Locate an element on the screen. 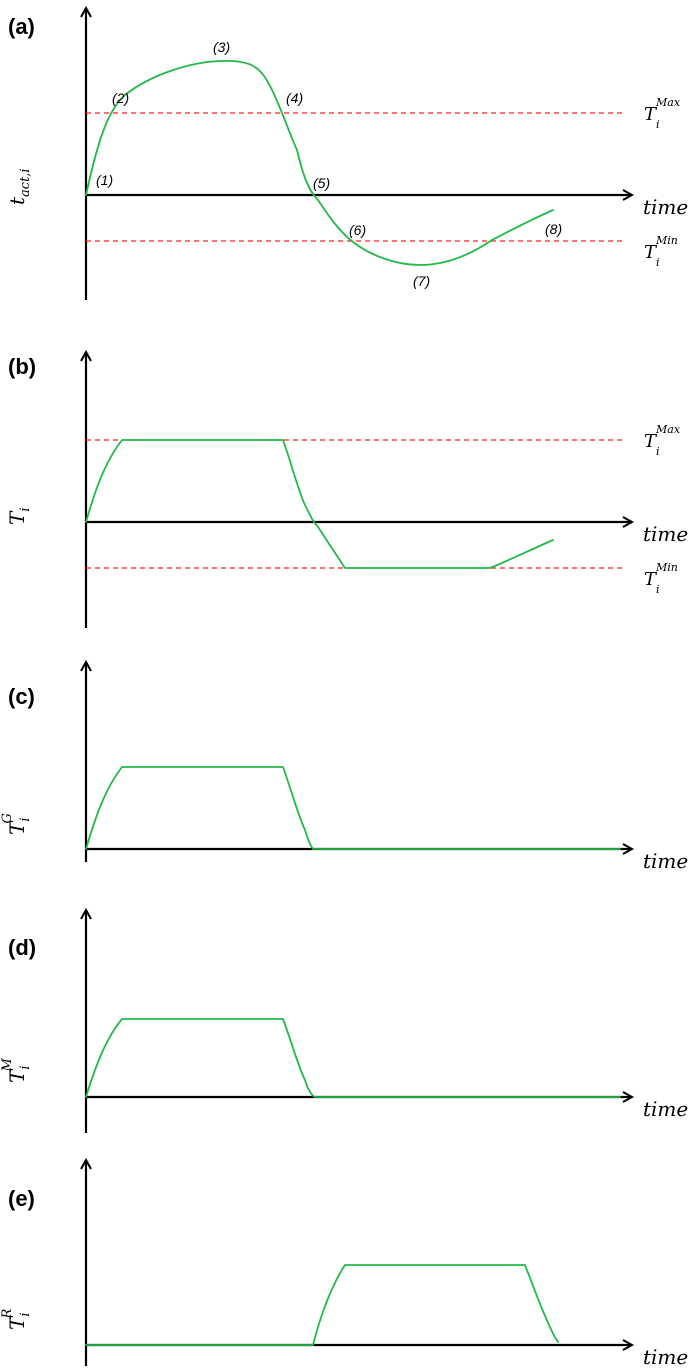 The height and width of the screenshot is (1369, 694). threshold-min-label-b: T i Min is located at coordinates (661, 578).